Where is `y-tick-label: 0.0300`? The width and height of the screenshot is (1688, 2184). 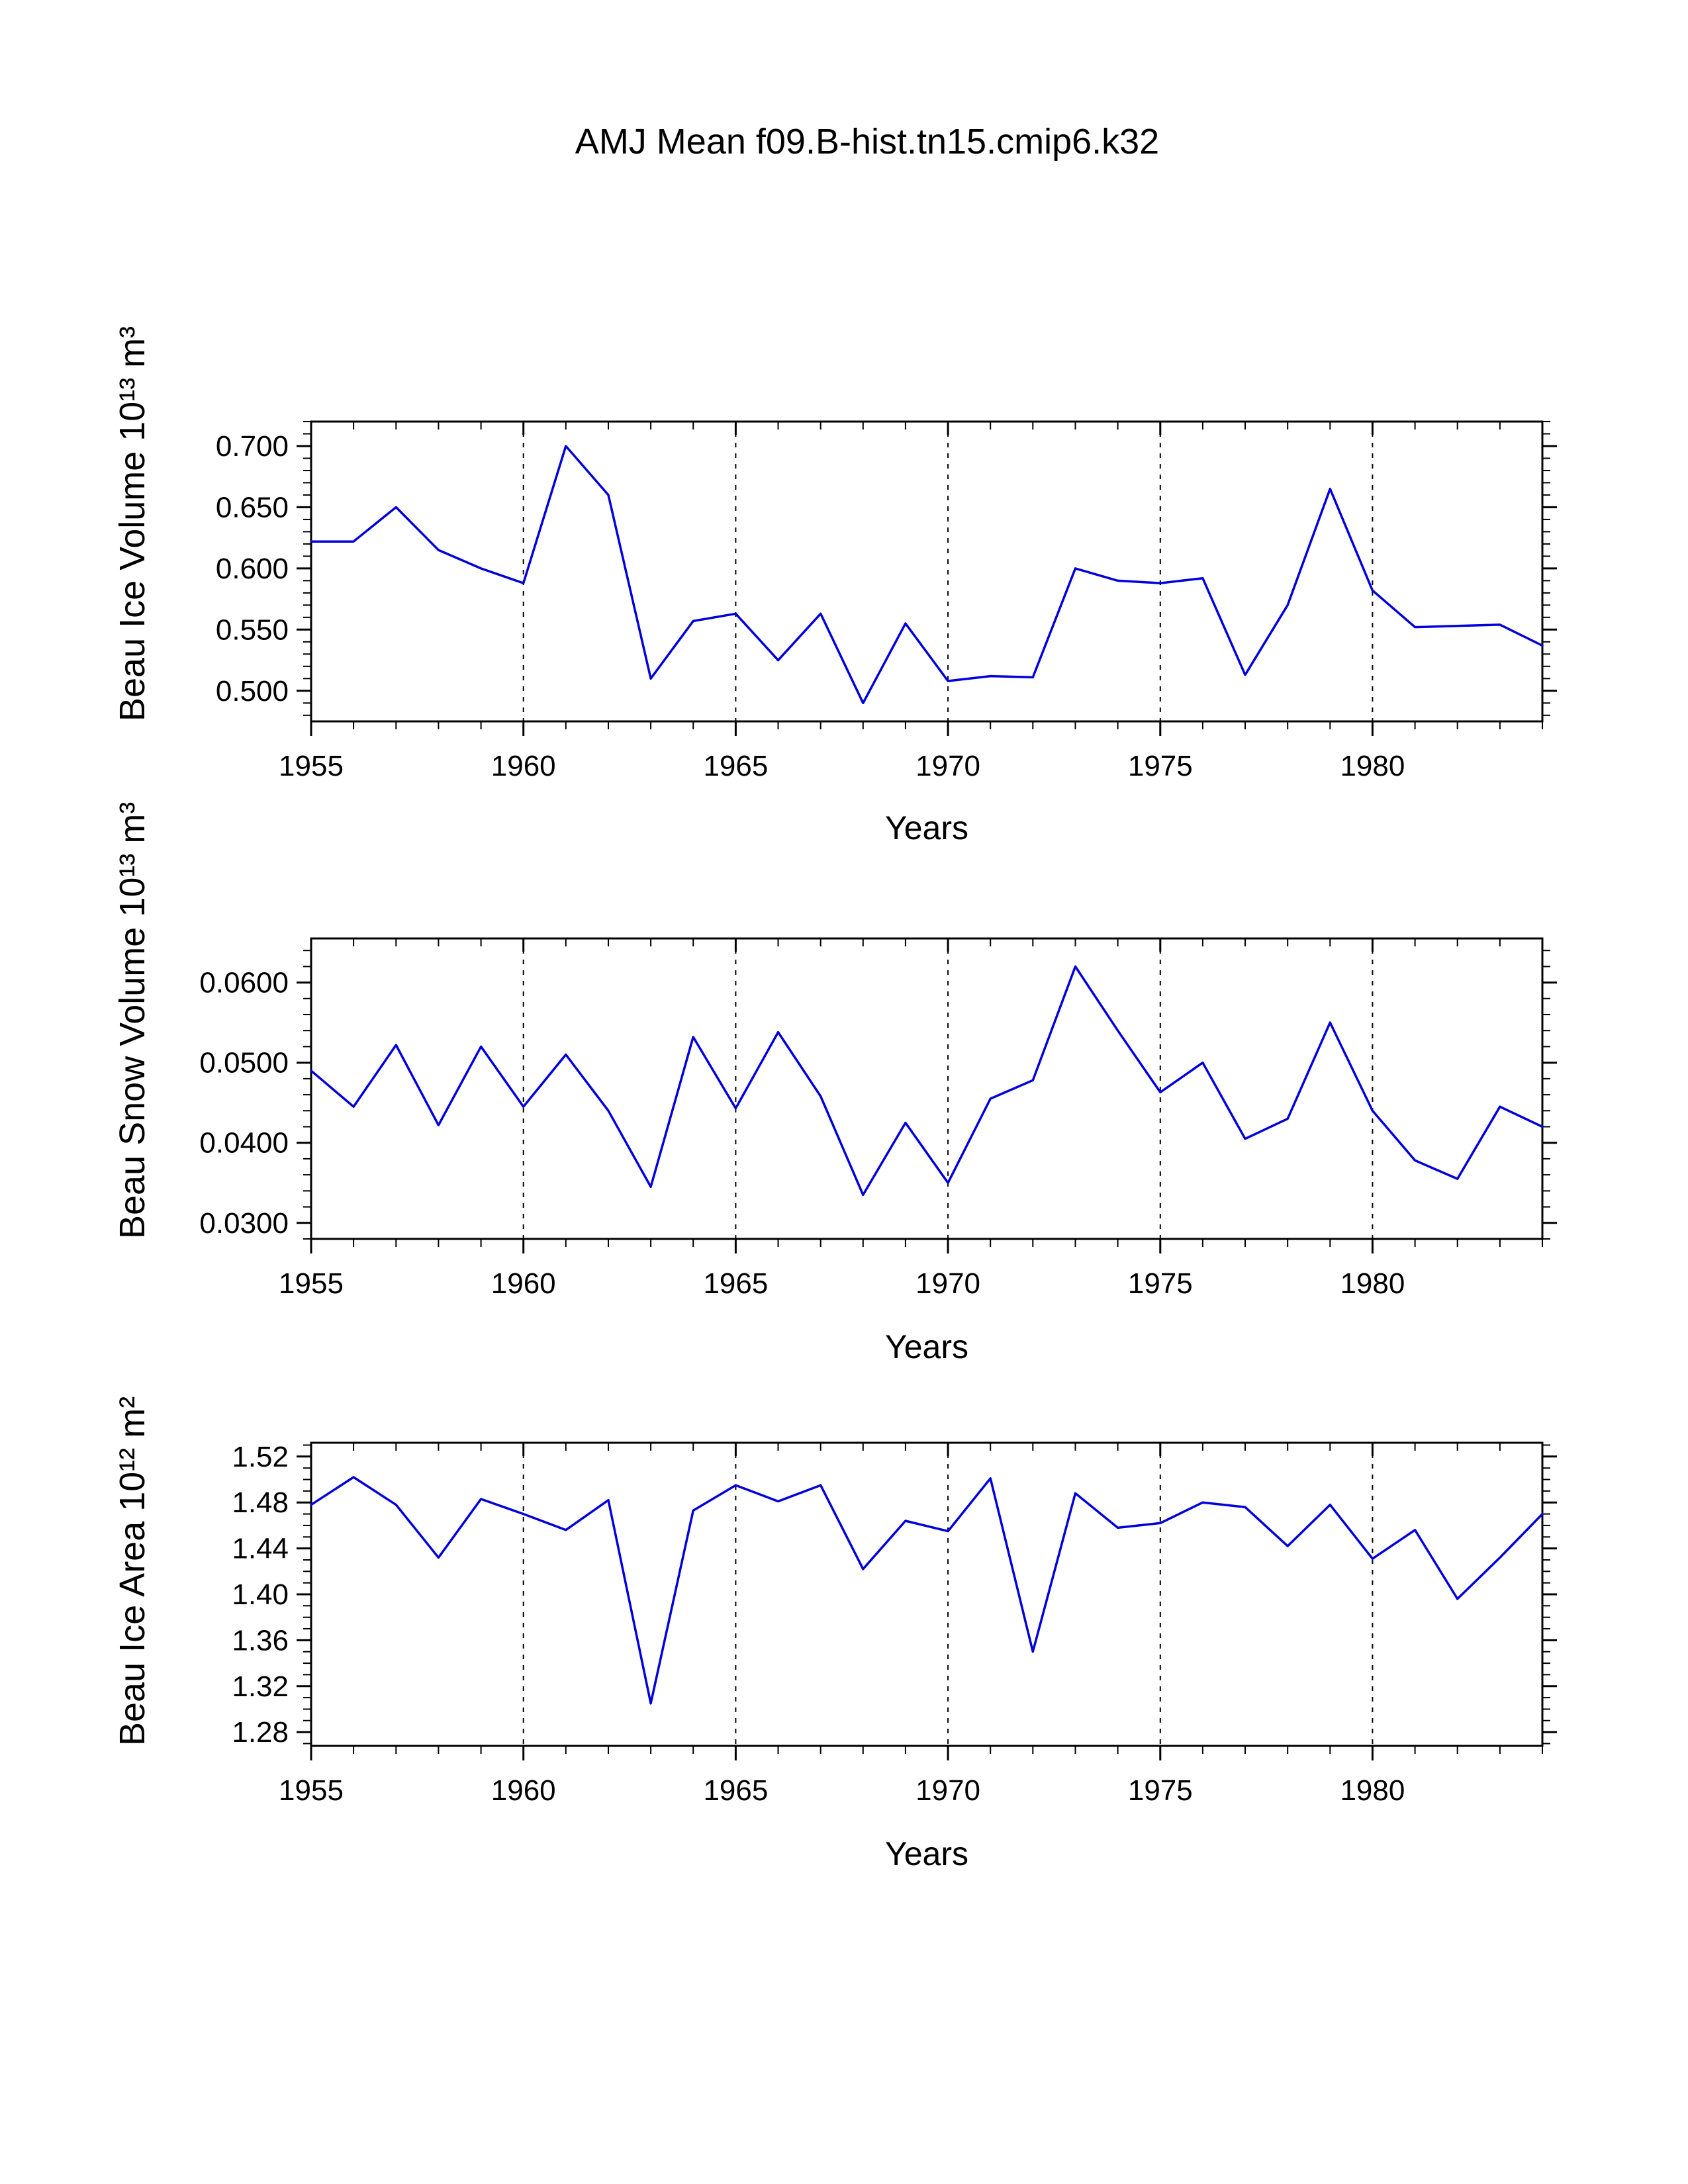 y-tick-label: 0.0300 is located at coordinates (244, 1223).